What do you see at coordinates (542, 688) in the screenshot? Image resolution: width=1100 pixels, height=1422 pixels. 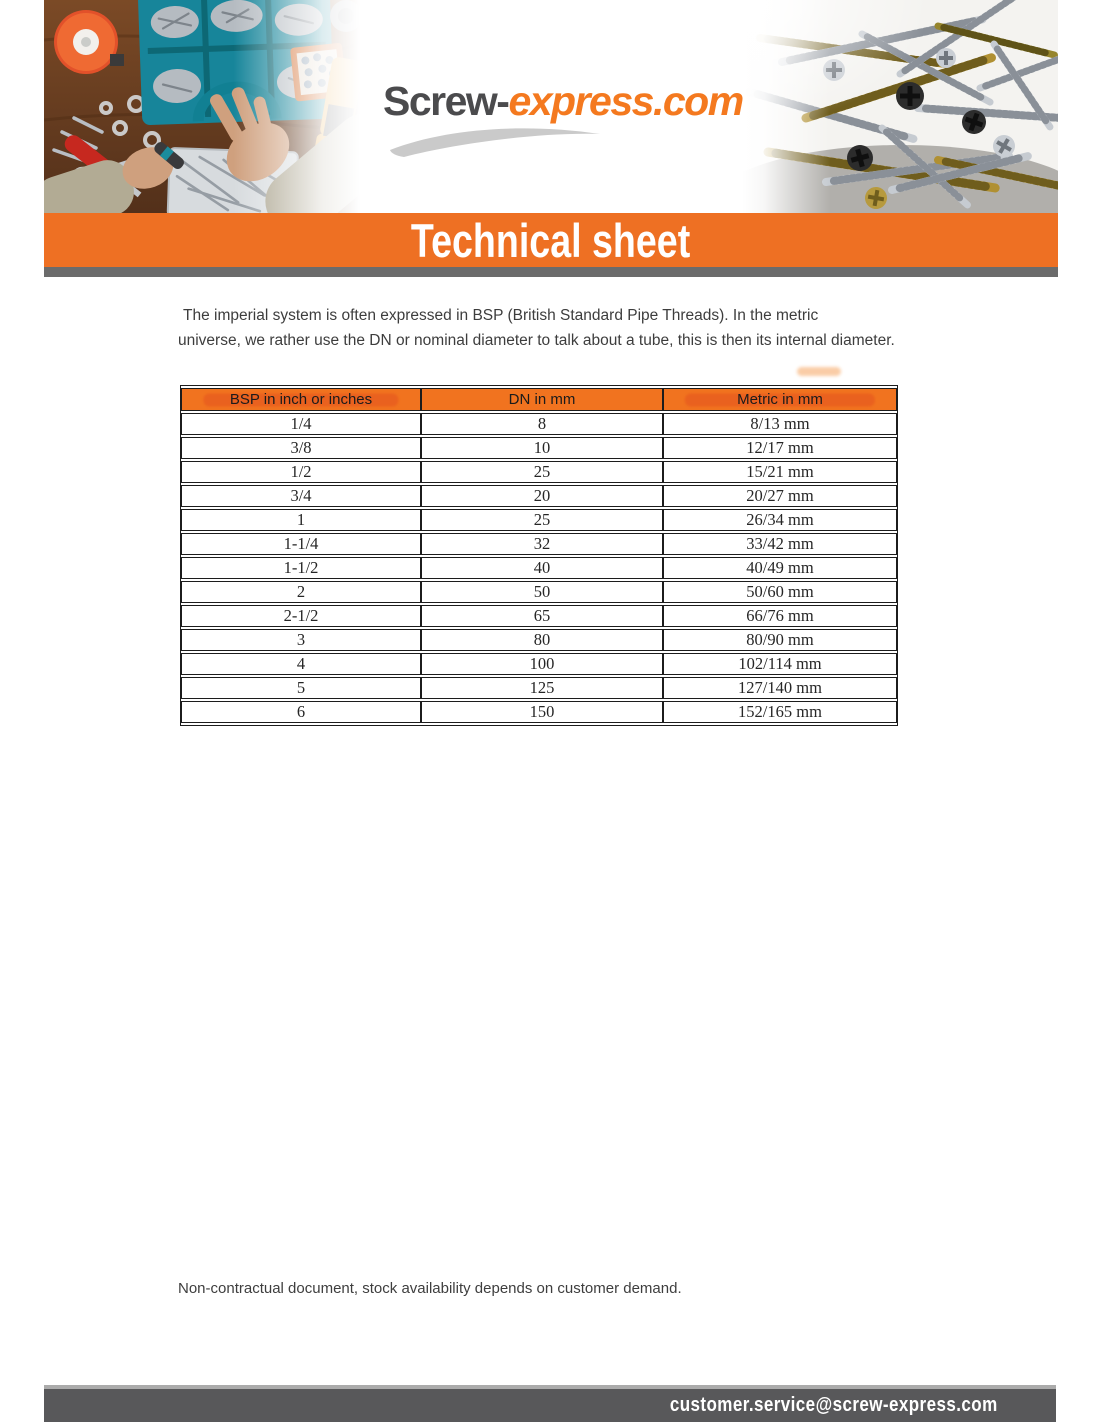 I see `table-cell: 125` at bounding box center [542, 688].